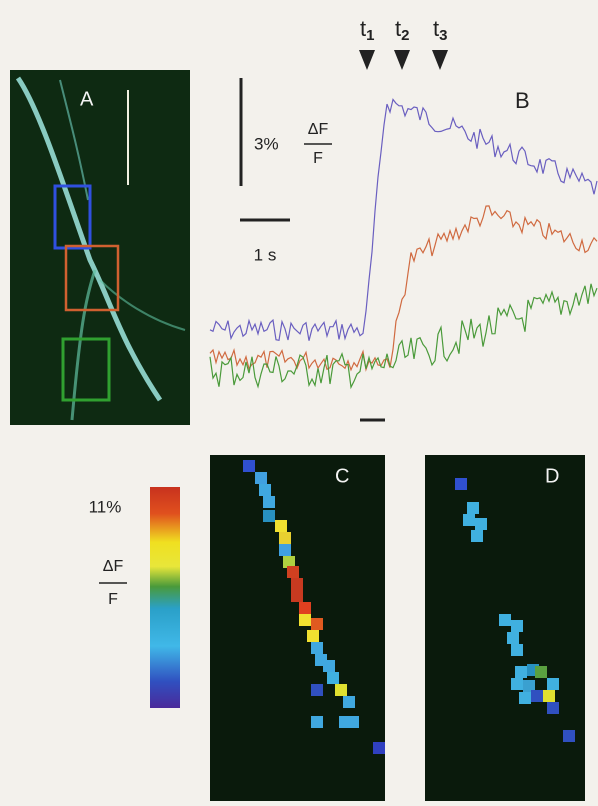  What do you see at coordinates (265, 254) in the screenshot?
I see `time-label: 1 s` at bounding box center [265, 254].